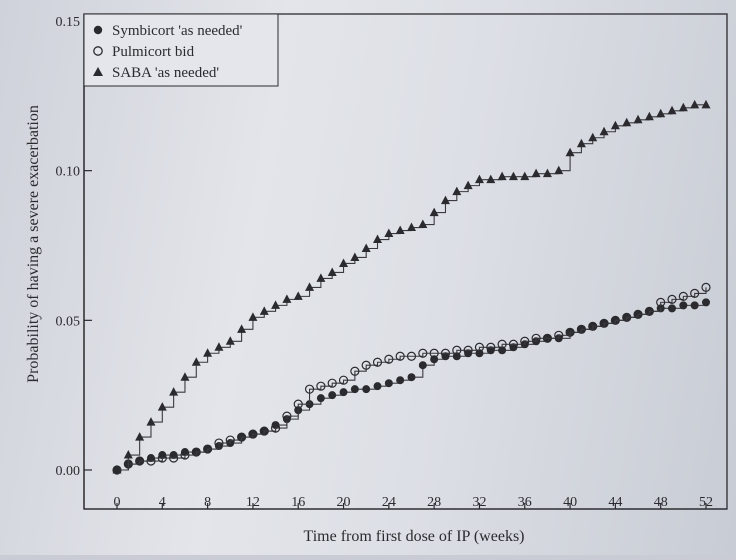  What do you see at coordinates (74, 247) in the screenshot?
I see `y-axis-ticks: 0.00 0.05 0.10 0.15` at bounding box center [74, 247].